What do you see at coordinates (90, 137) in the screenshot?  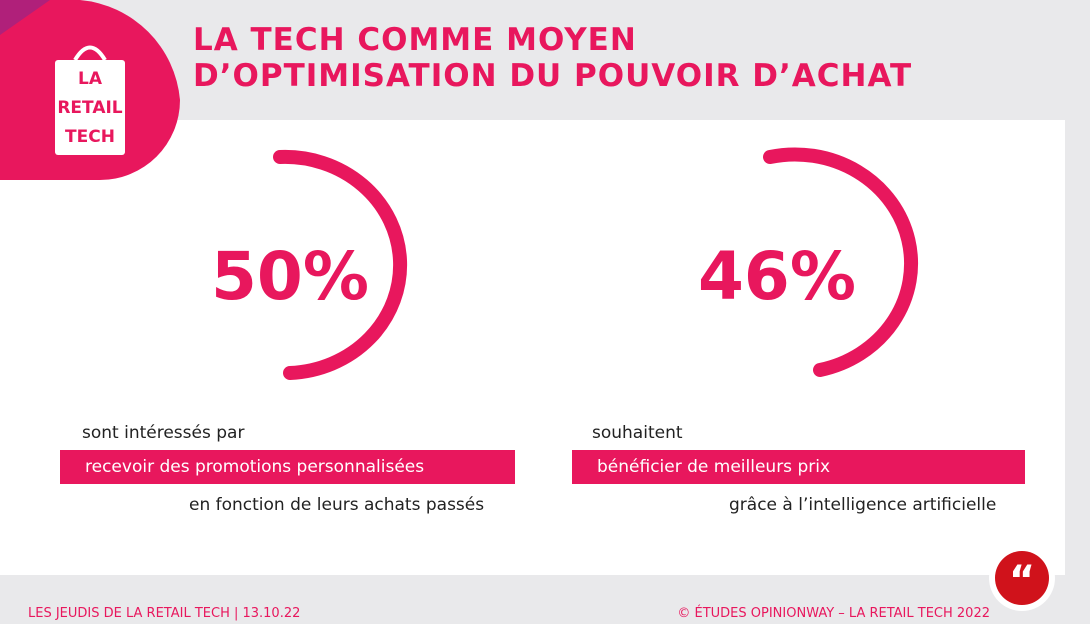 I see `logo-text: TECH` at bounding box center [90, 137].